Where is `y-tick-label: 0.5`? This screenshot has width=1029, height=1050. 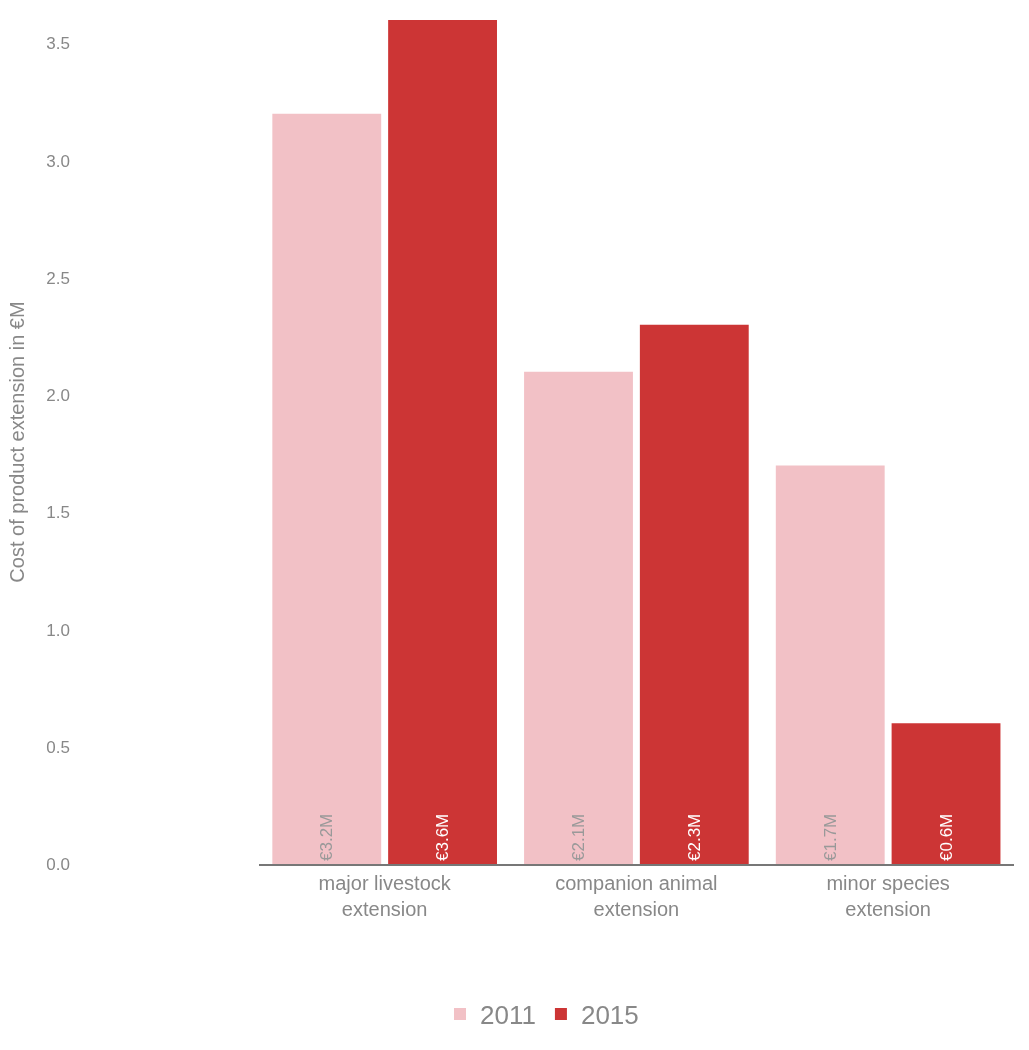 y-tick-label: 0.5 is located at coordinates (58, 747).